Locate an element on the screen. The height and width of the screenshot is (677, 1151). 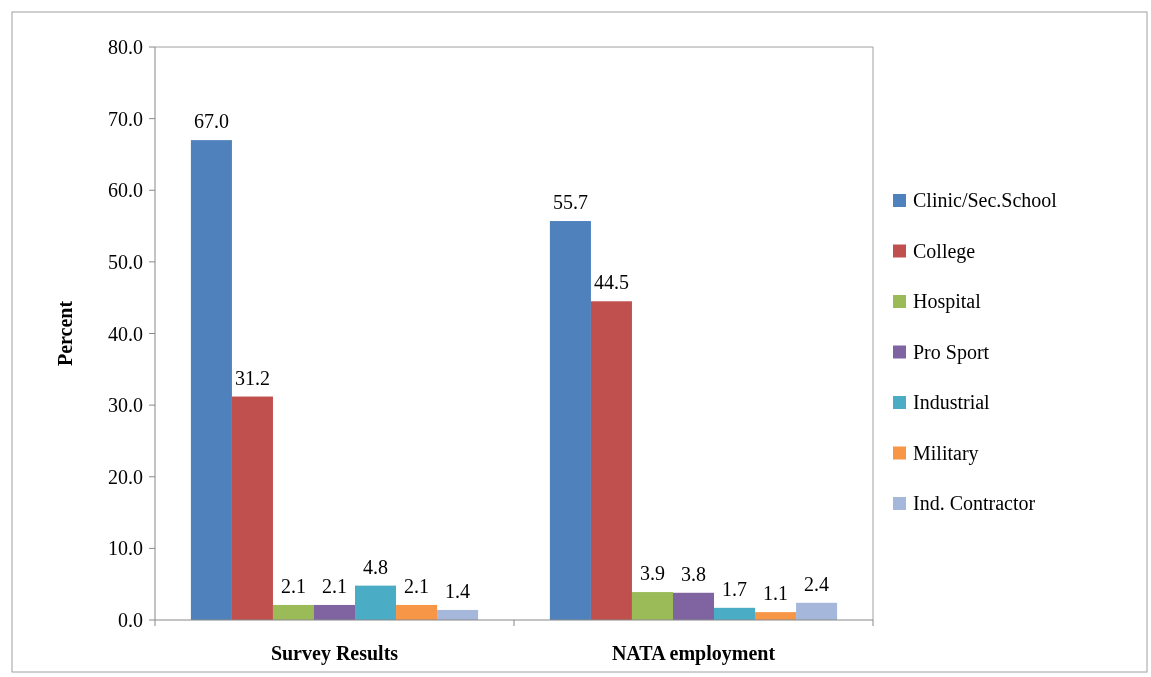
legend-label: Ind. Contractor is located at coordinates (974, 503).